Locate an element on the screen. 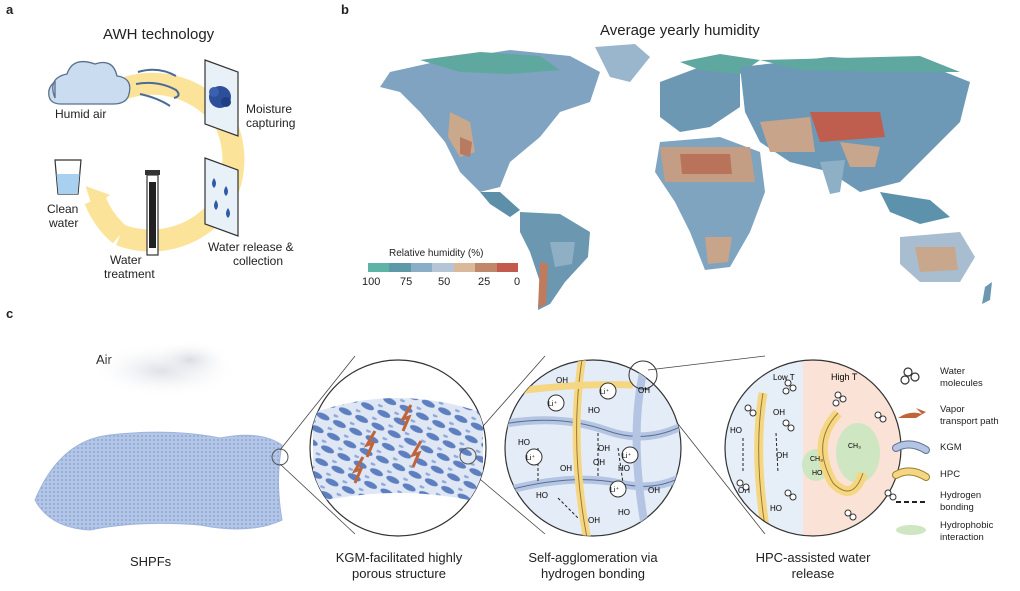  water-release-circle: Low T High T OH HO OH OH HO CH₃ CH₃ HO is located at coordinates (813, 448).